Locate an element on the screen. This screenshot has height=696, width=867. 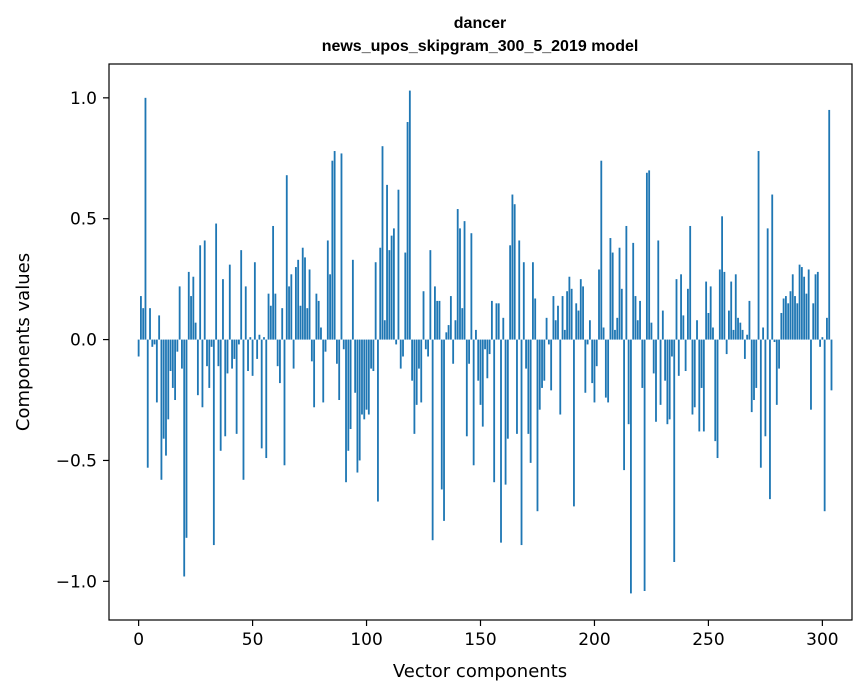
x-tick-label: 250 is located at coordinates (708, 640).